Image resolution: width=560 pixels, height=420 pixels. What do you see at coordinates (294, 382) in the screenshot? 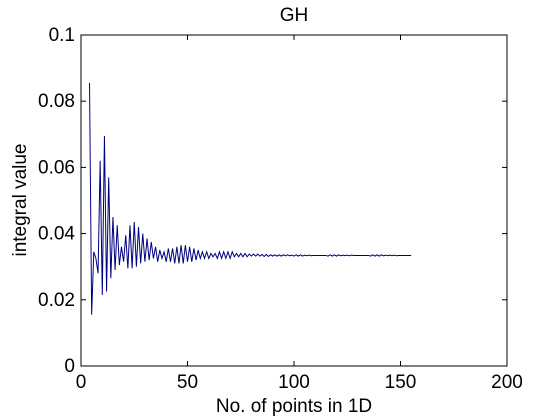
I see `x-tick-label: 100` at bounding box center [294, 382].